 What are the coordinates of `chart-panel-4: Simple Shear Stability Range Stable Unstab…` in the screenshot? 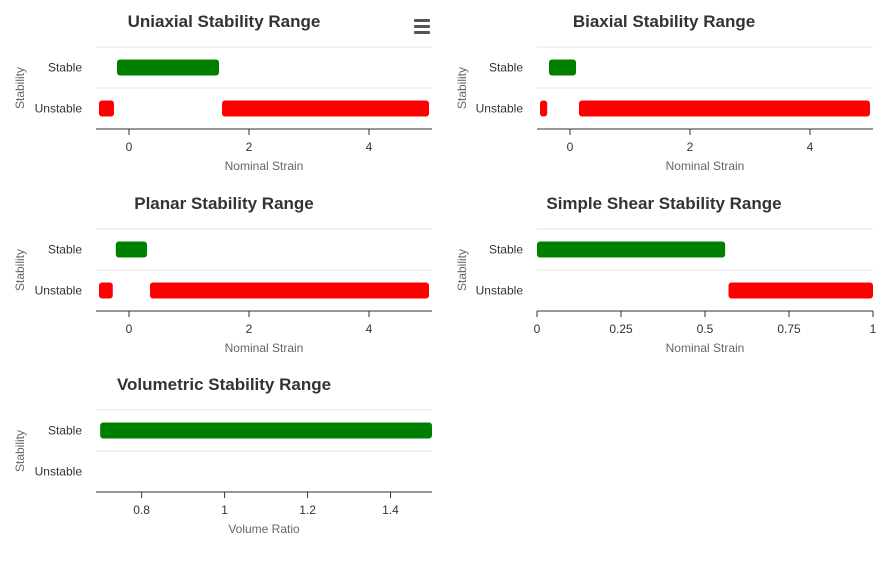 It's located at (666, 274).